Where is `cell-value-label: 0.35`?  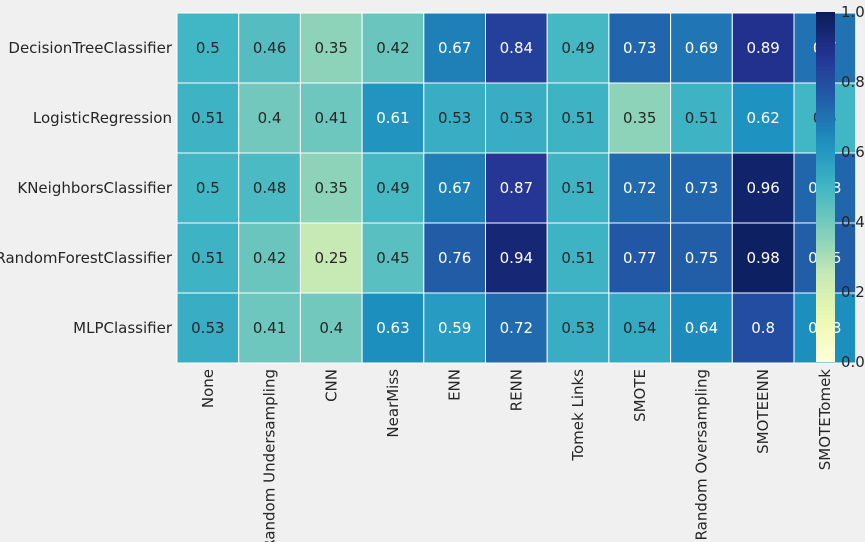 cell-value-label: 0.35 is located at coordinates (331, 188).